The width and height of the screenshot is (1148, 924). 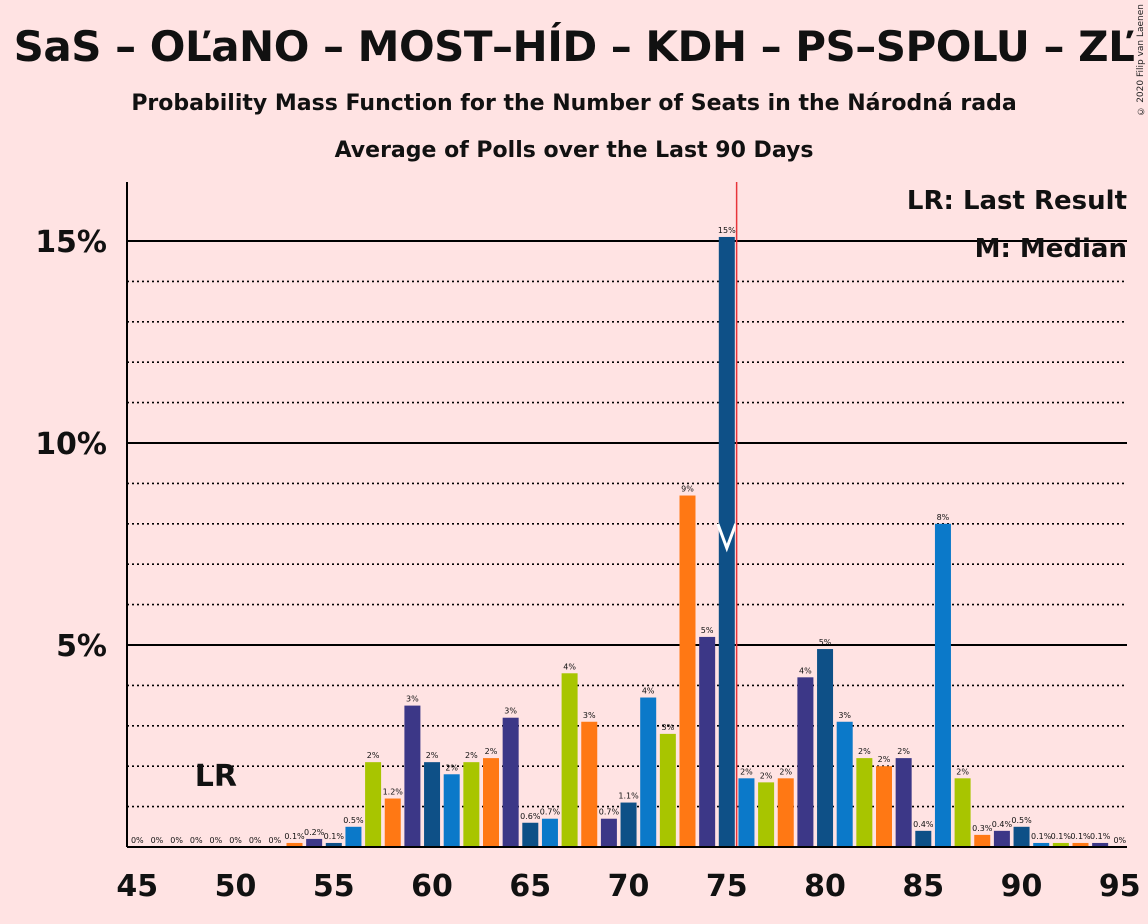 What do you see at coordinates (589, 715) in the screenshot?
I see `bar-label-68: 3%` at bounding box center [589, 715].